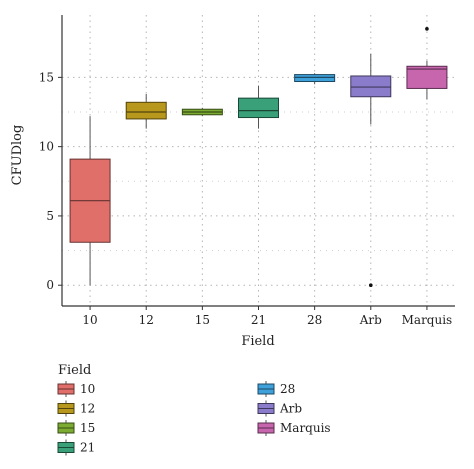  What do you see at coordinates (258, 320) in the screenshot?
I see `x-tick-label: 21` at bounding box center [258, 320].